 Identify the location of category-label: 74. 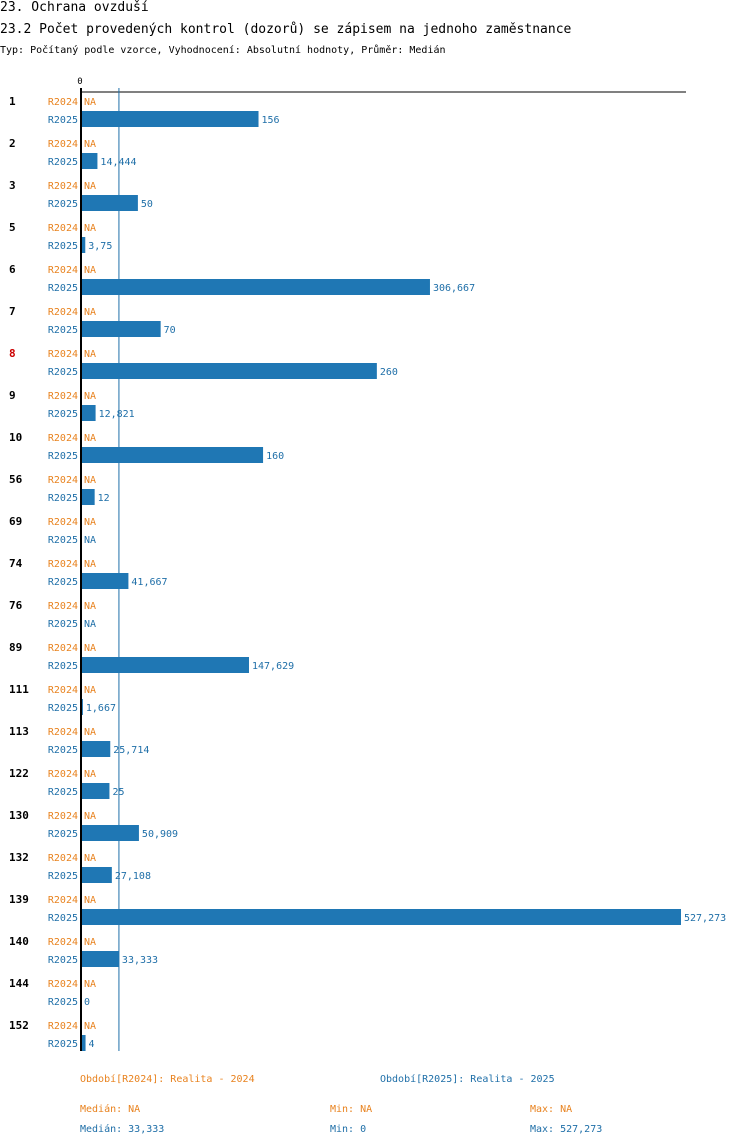
(16, 563).